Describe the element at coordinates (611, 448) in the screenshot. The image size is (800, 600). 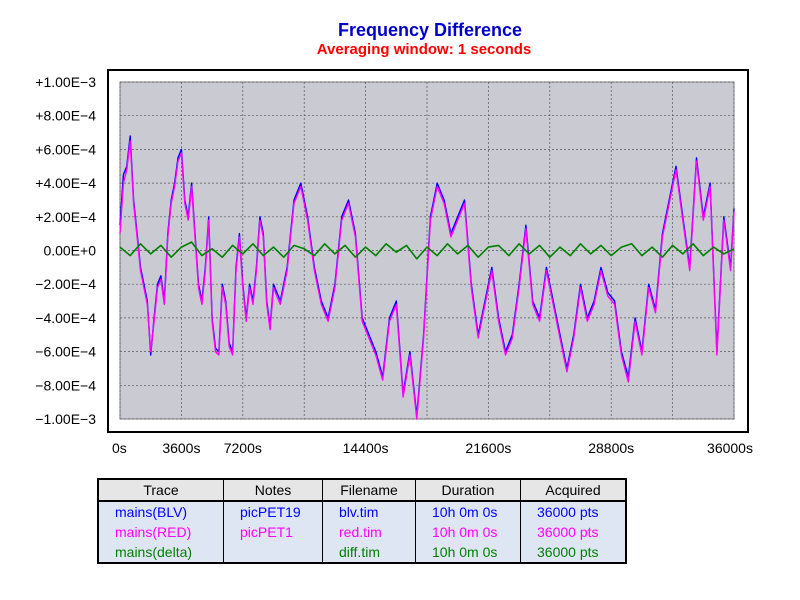
I see `x-tick-label: 28800s` at that location.